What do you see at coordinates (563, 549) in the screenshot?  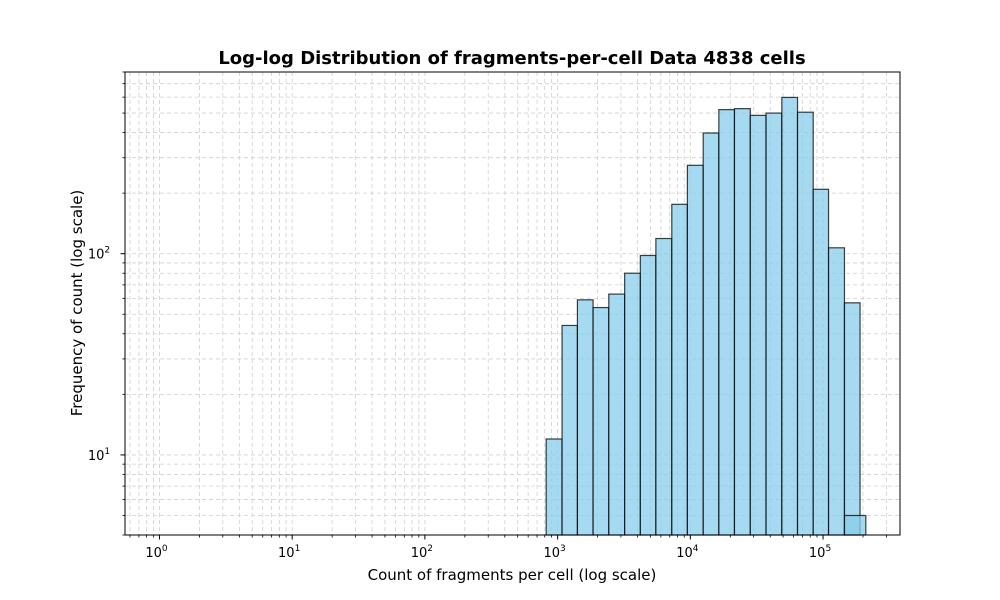 I see `x-tick-exponent: 3` at bounding box center [563, 549].